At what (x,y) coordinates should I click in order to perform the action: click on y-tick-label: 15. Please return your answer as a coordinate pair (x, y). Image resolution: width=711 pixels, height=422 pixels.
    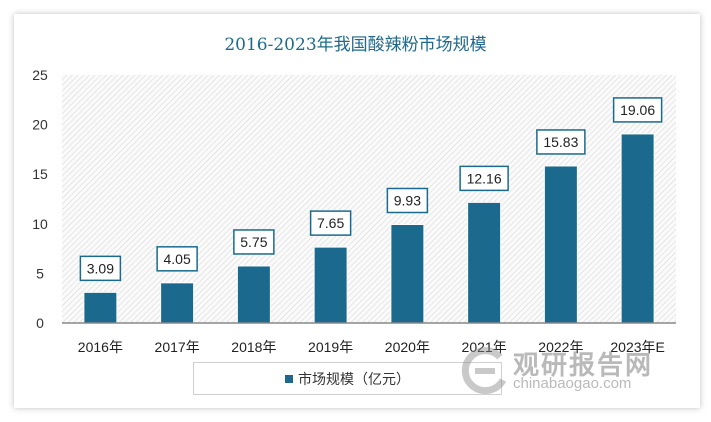
    Looking at the image, I should click on (40, 174).